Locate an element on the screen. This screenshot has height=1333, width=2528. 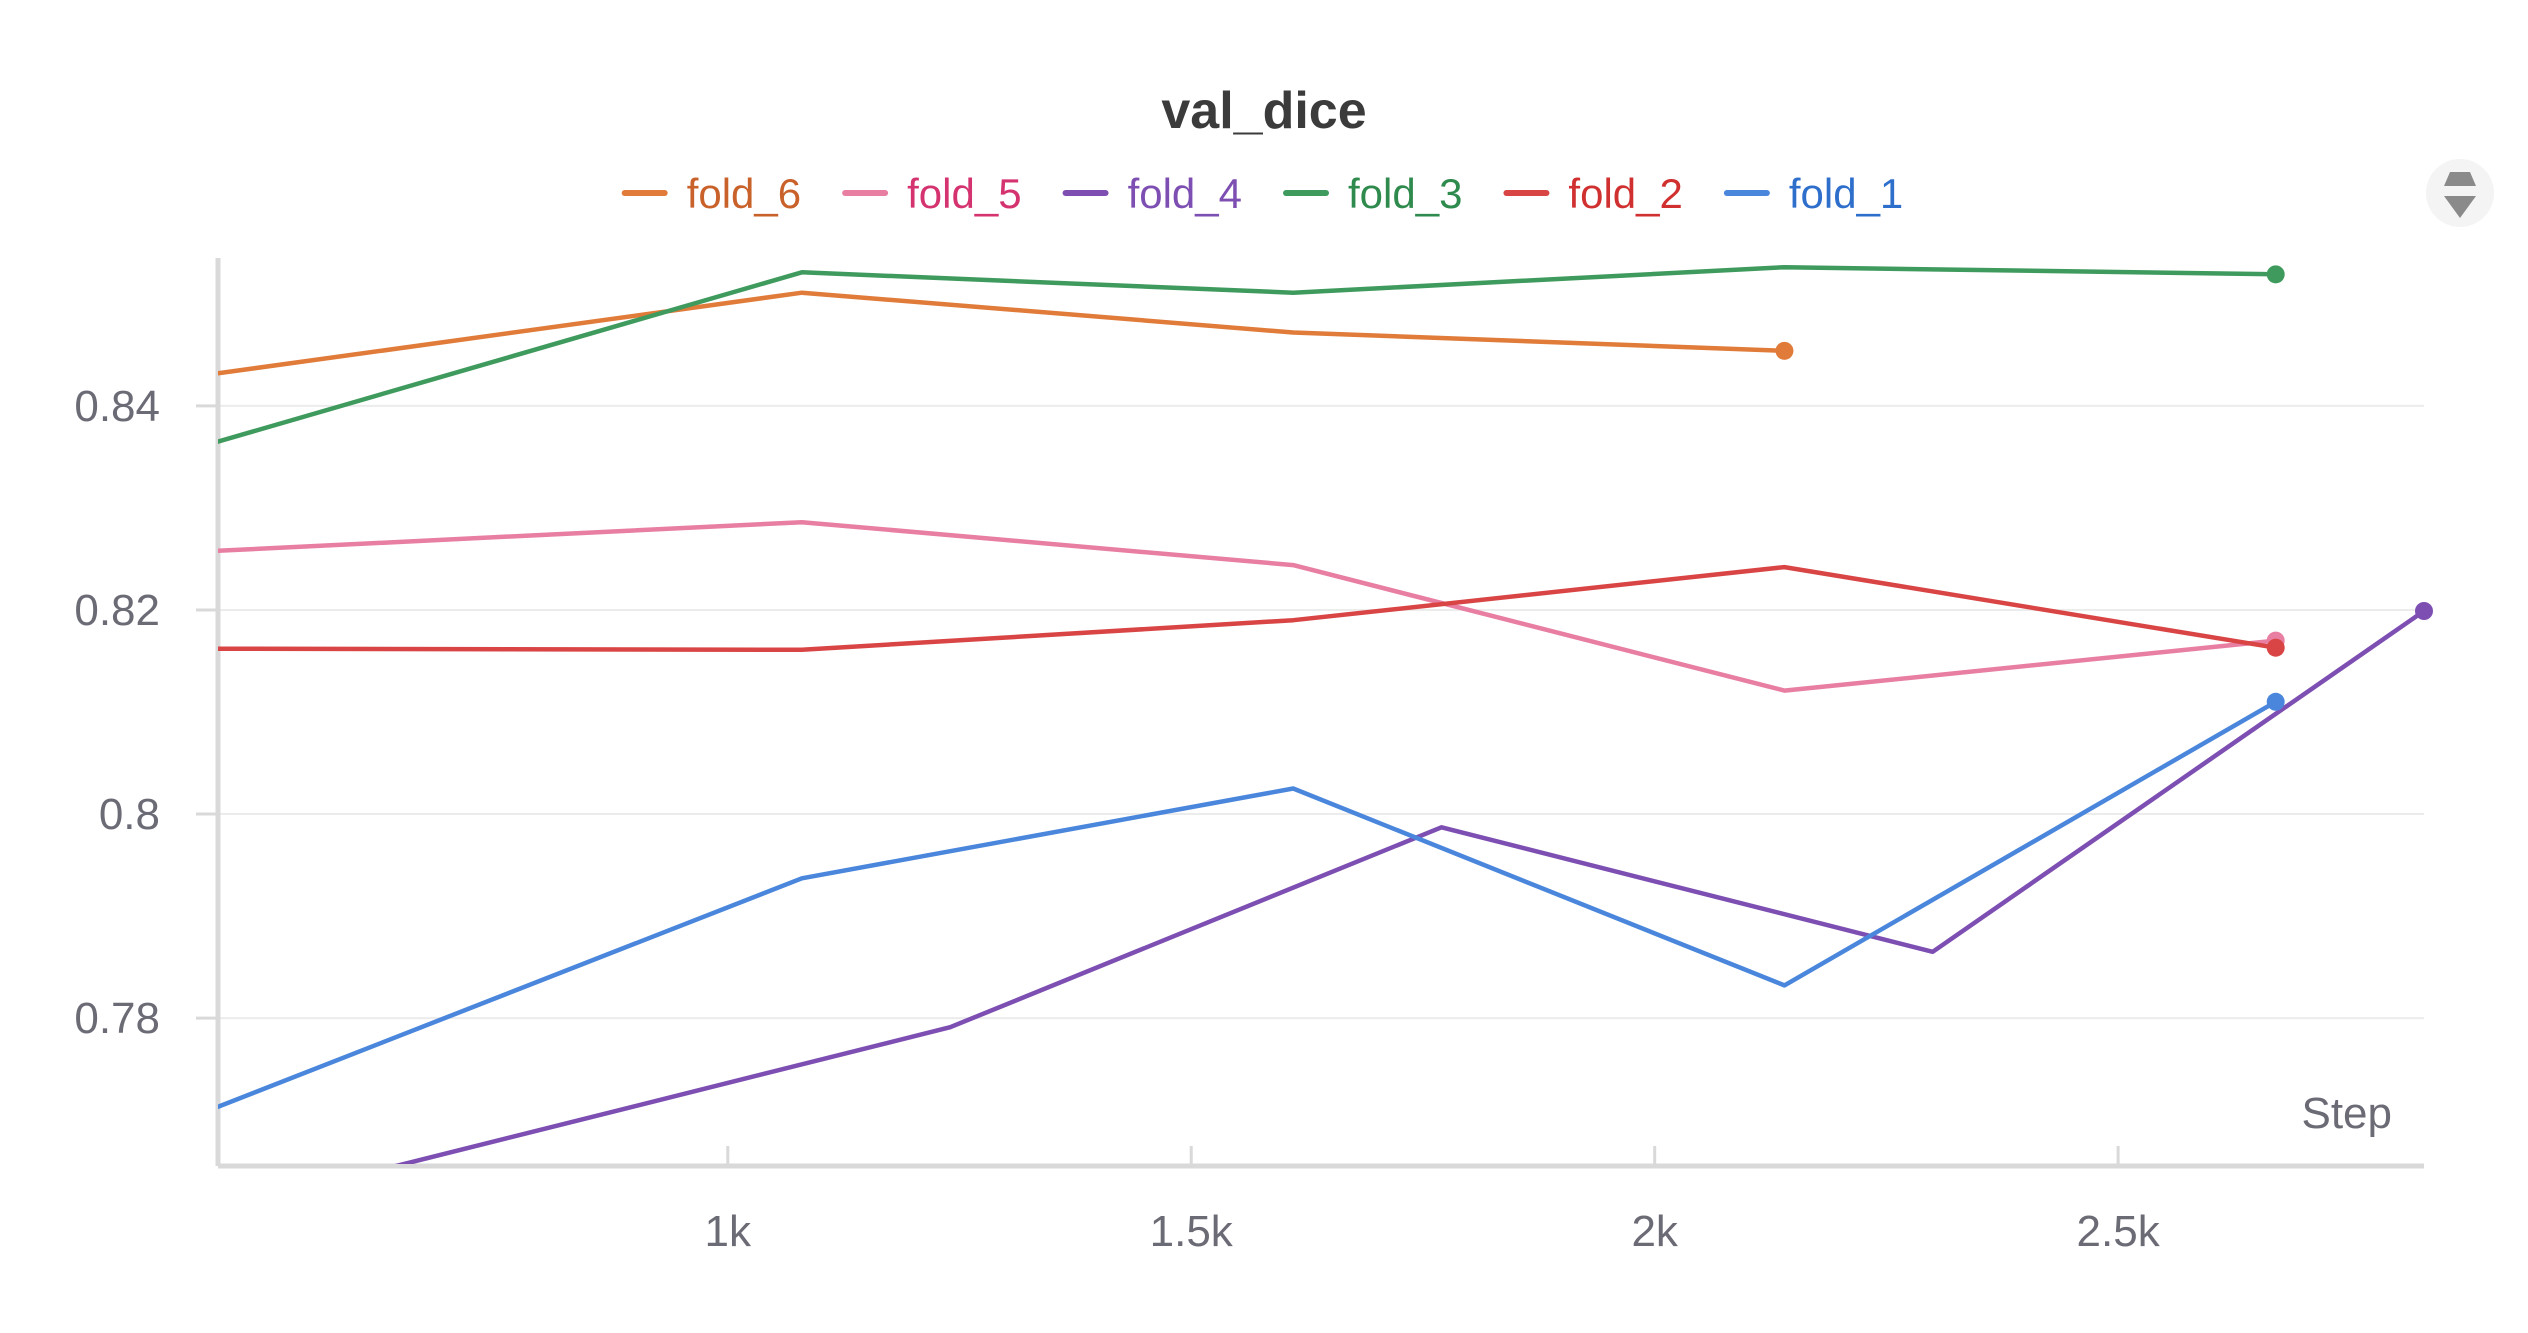
chart-title: val_dice is located at coordinates (1263, 111).